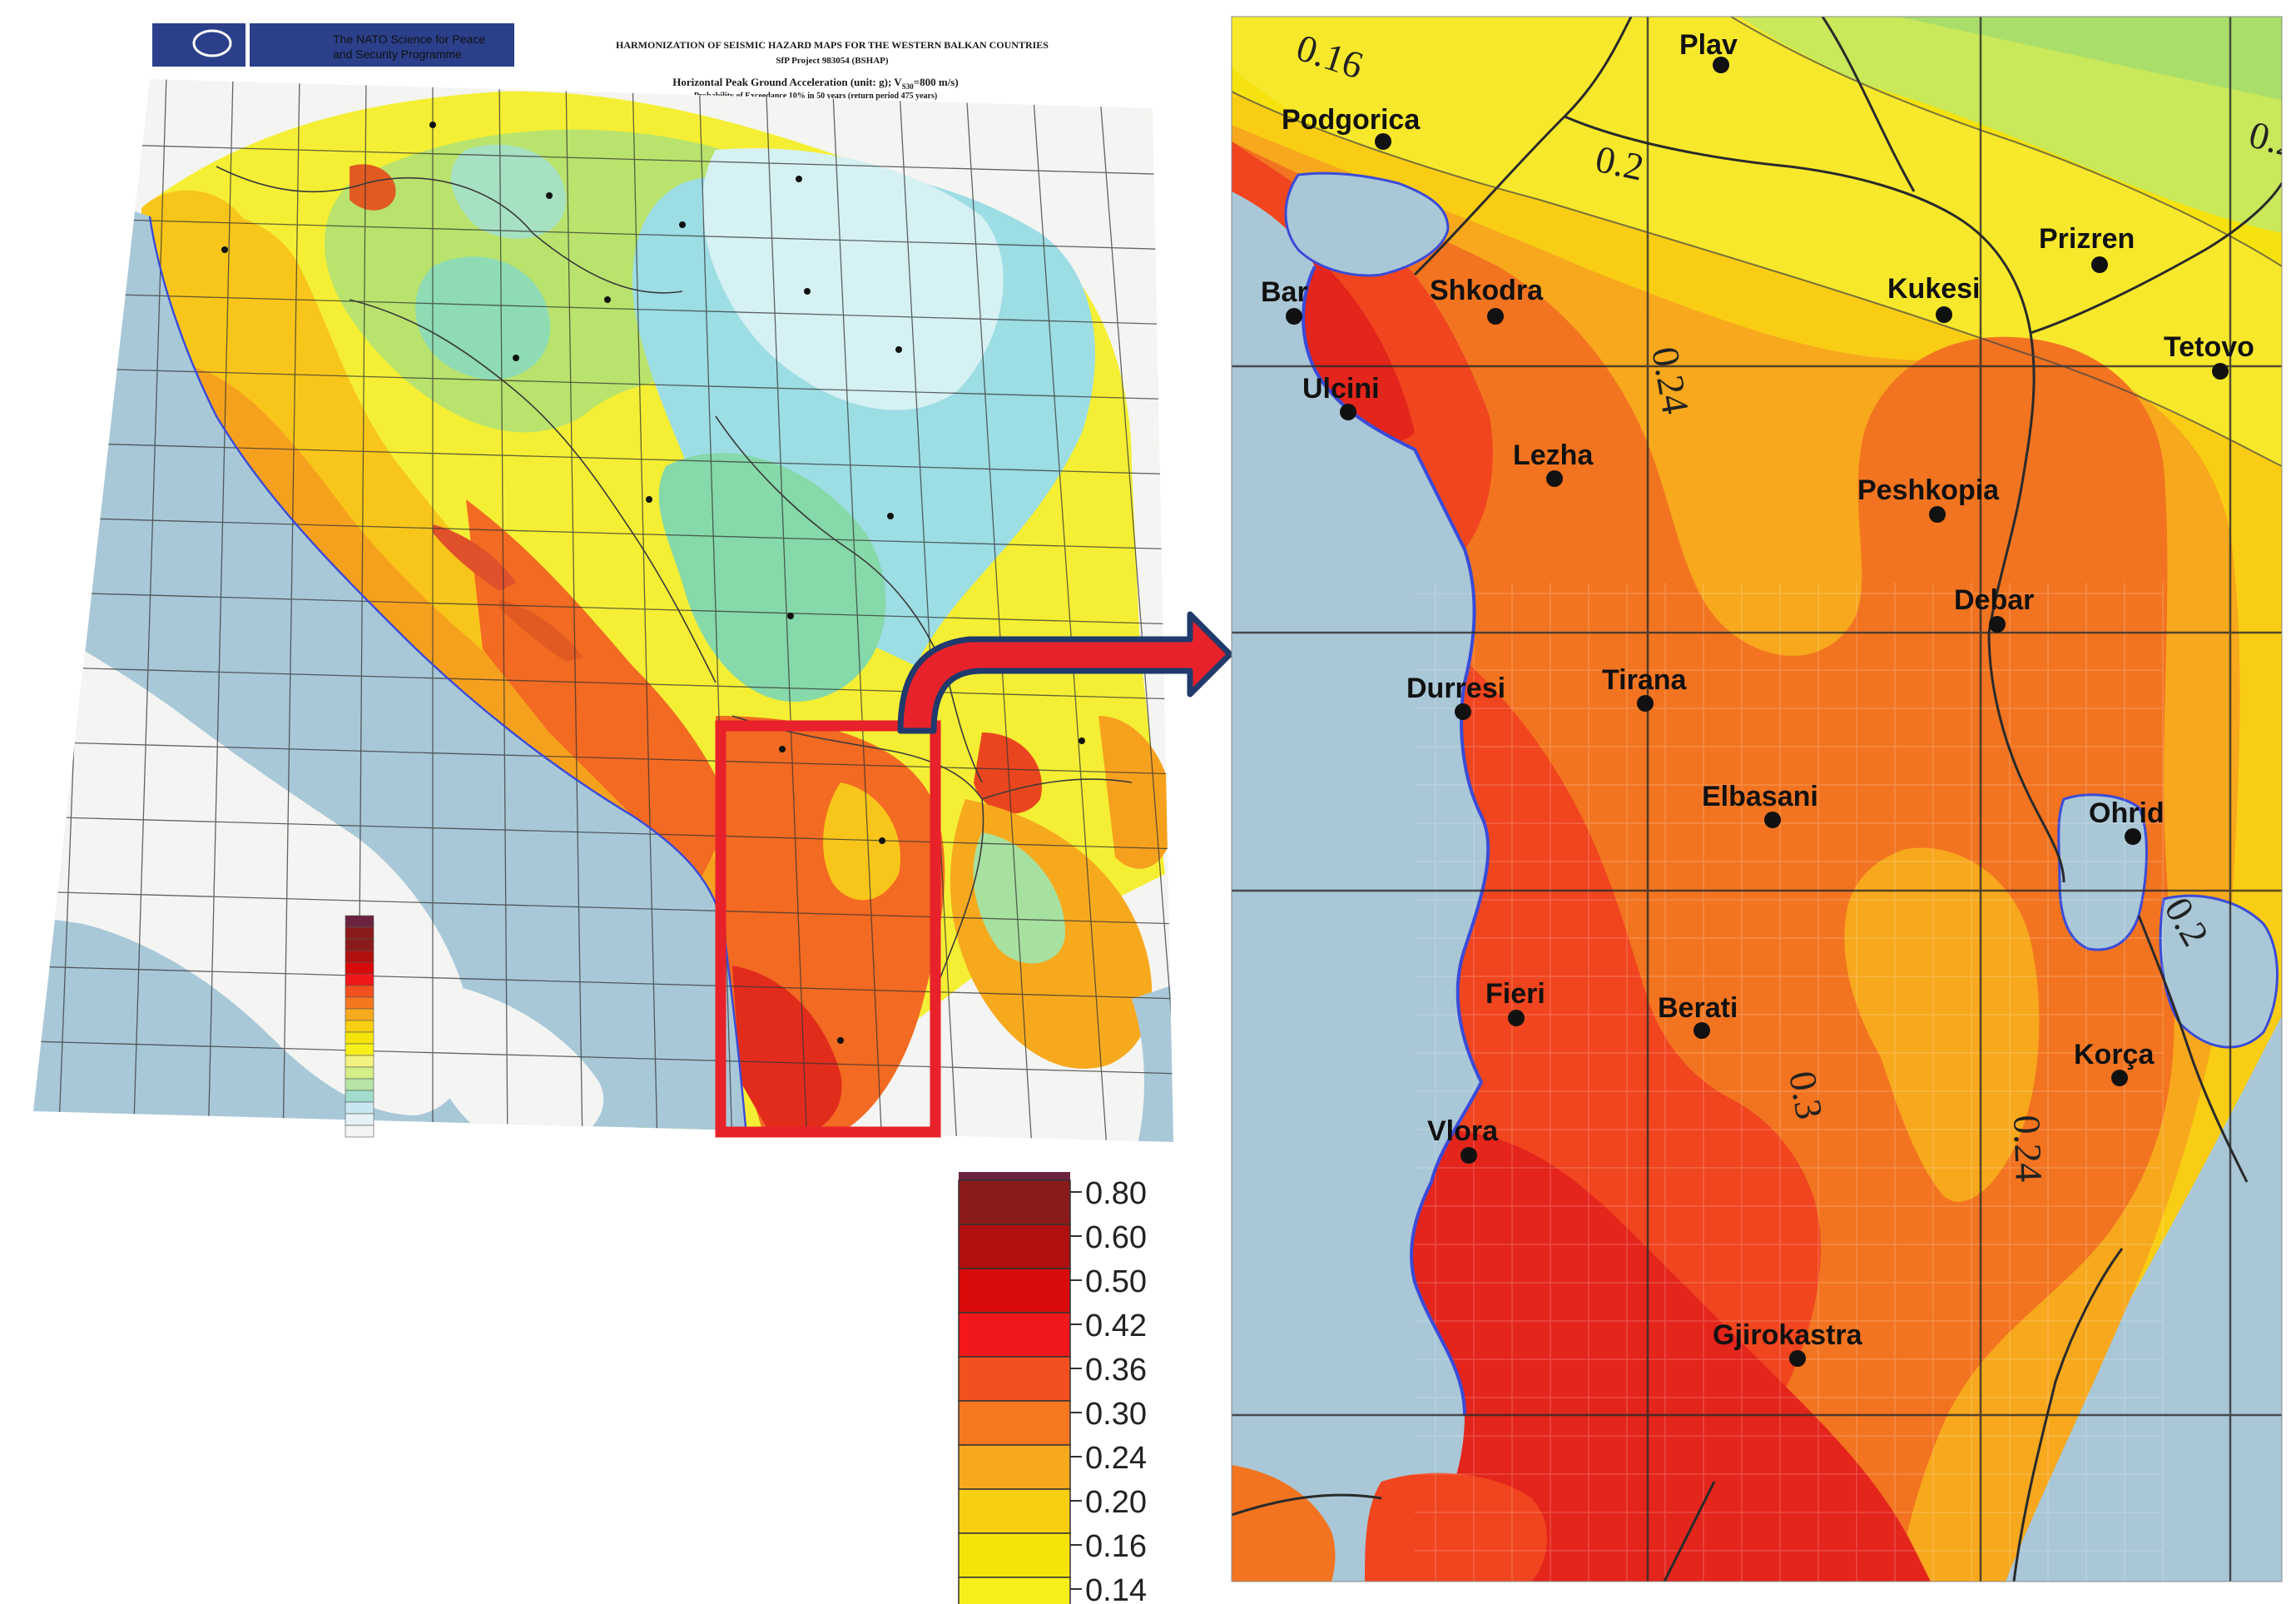 The height and width of the screenshot is (1604, 2296). What do you see at coordinates (1116, 1326) in the screenshot?
I see `legend-value-label: 0.42` at bounding box center [1116, 1326].